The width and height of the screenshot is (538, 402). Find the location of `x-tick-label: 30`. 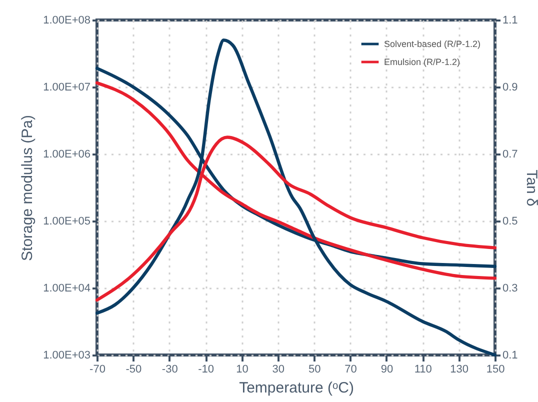

x-tick-label: 30 is located at coordinates (278, 370).